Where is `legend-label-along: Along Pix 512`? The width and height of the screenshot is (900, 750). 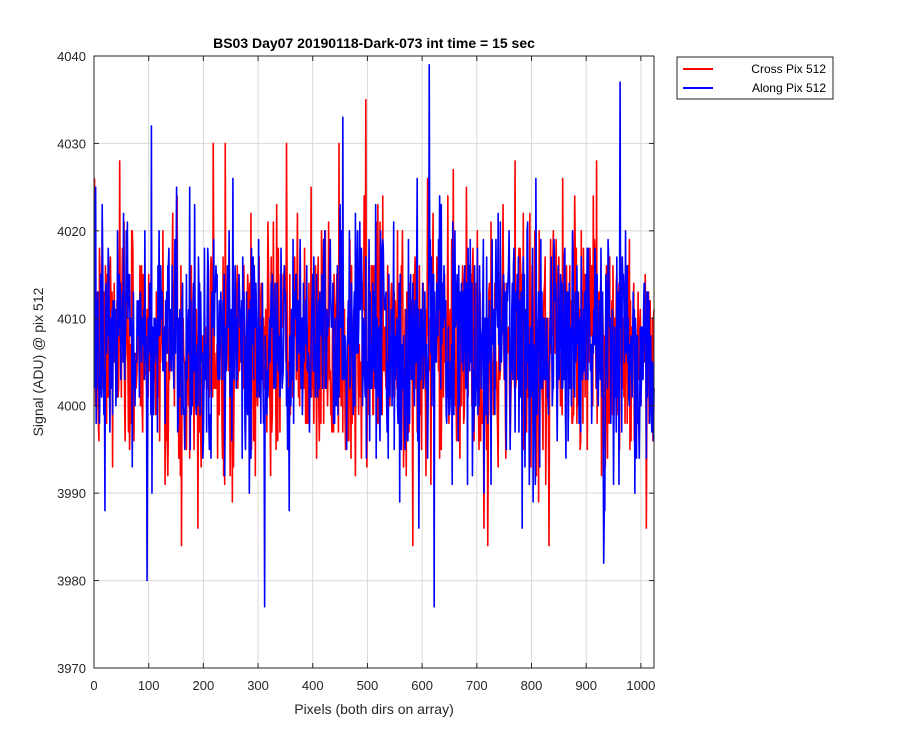
legend-label-along: Along Pix 512 is located at coordinates (789, 88).